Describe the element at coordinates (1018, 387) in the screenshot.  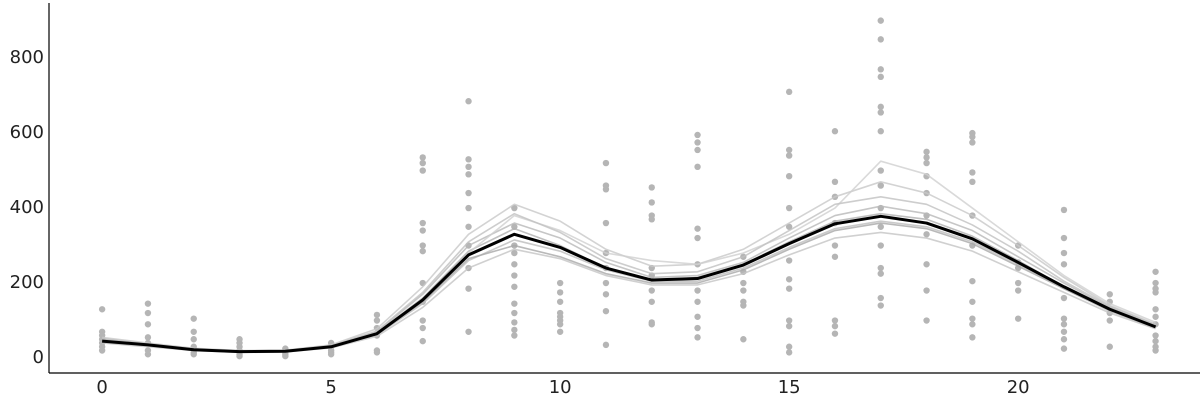
I see `x-tick-label: 20` at that location.